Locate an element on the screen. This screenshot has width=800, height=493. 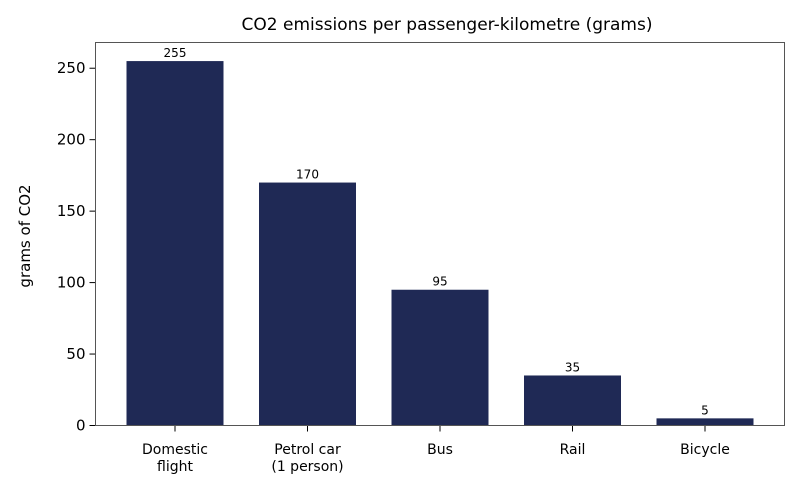
x-tick-label-0-1: flight is located at coordinates (175, 467).